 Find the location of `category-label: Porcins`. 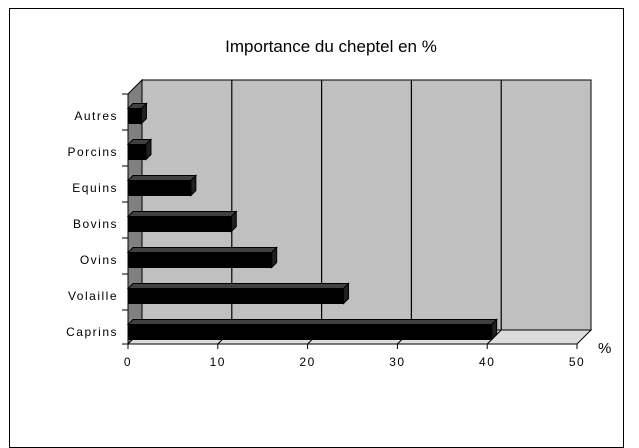

category-label: Porcins is located at coordinates (92, 152).